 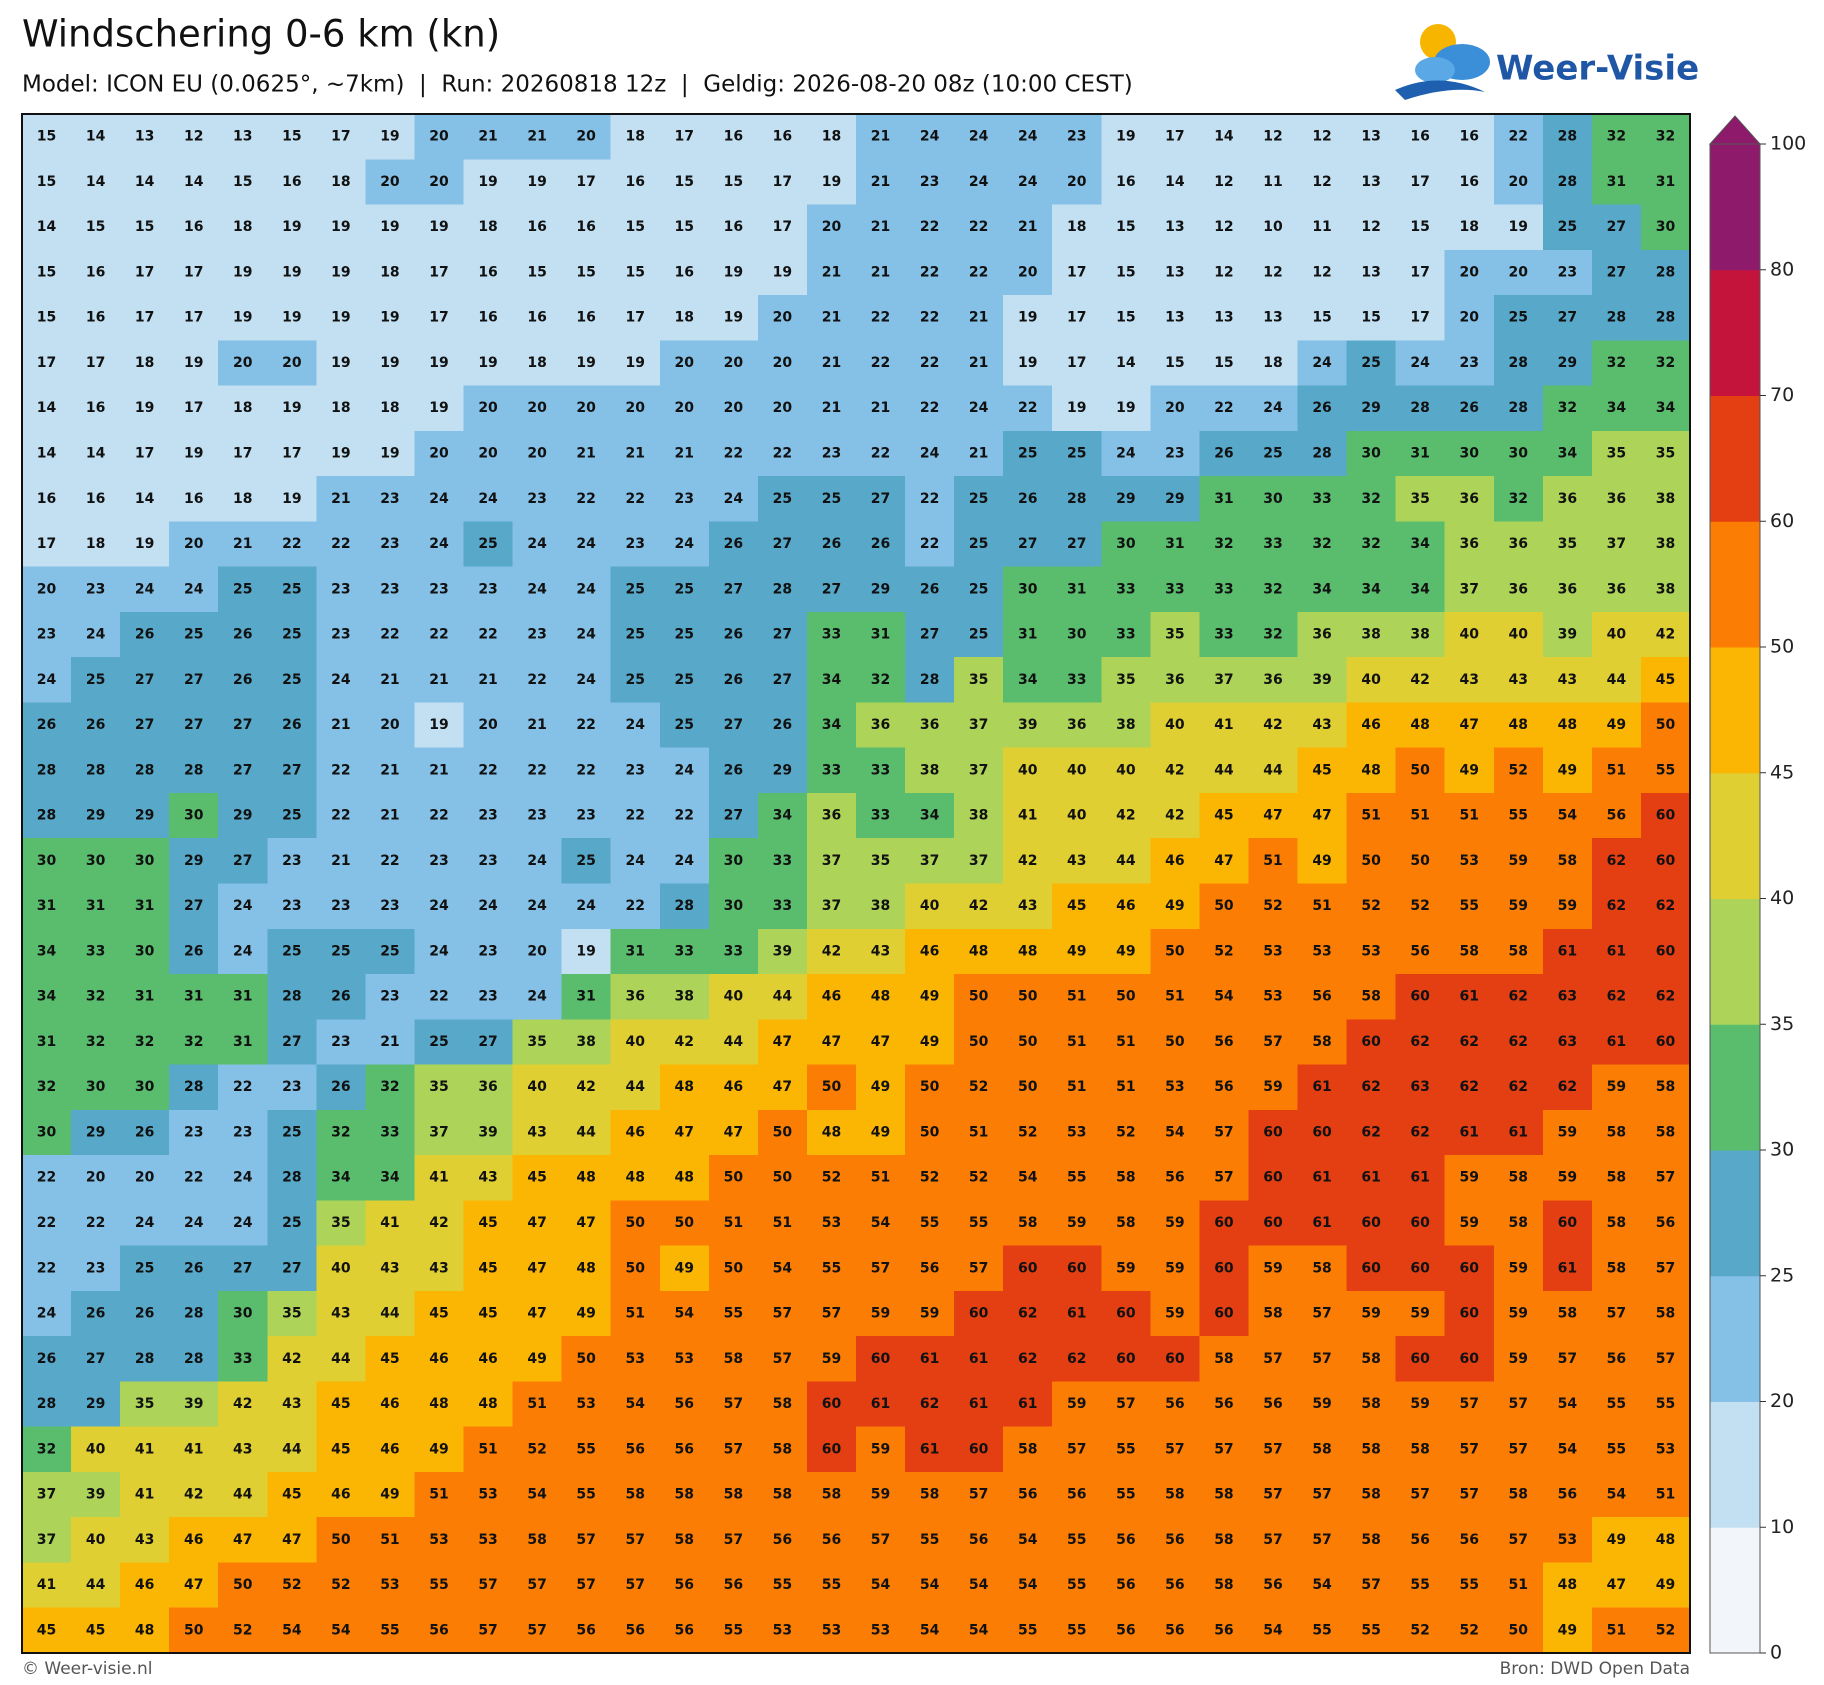 I want to click on shear-value: 39, so click(x=782, y=951).